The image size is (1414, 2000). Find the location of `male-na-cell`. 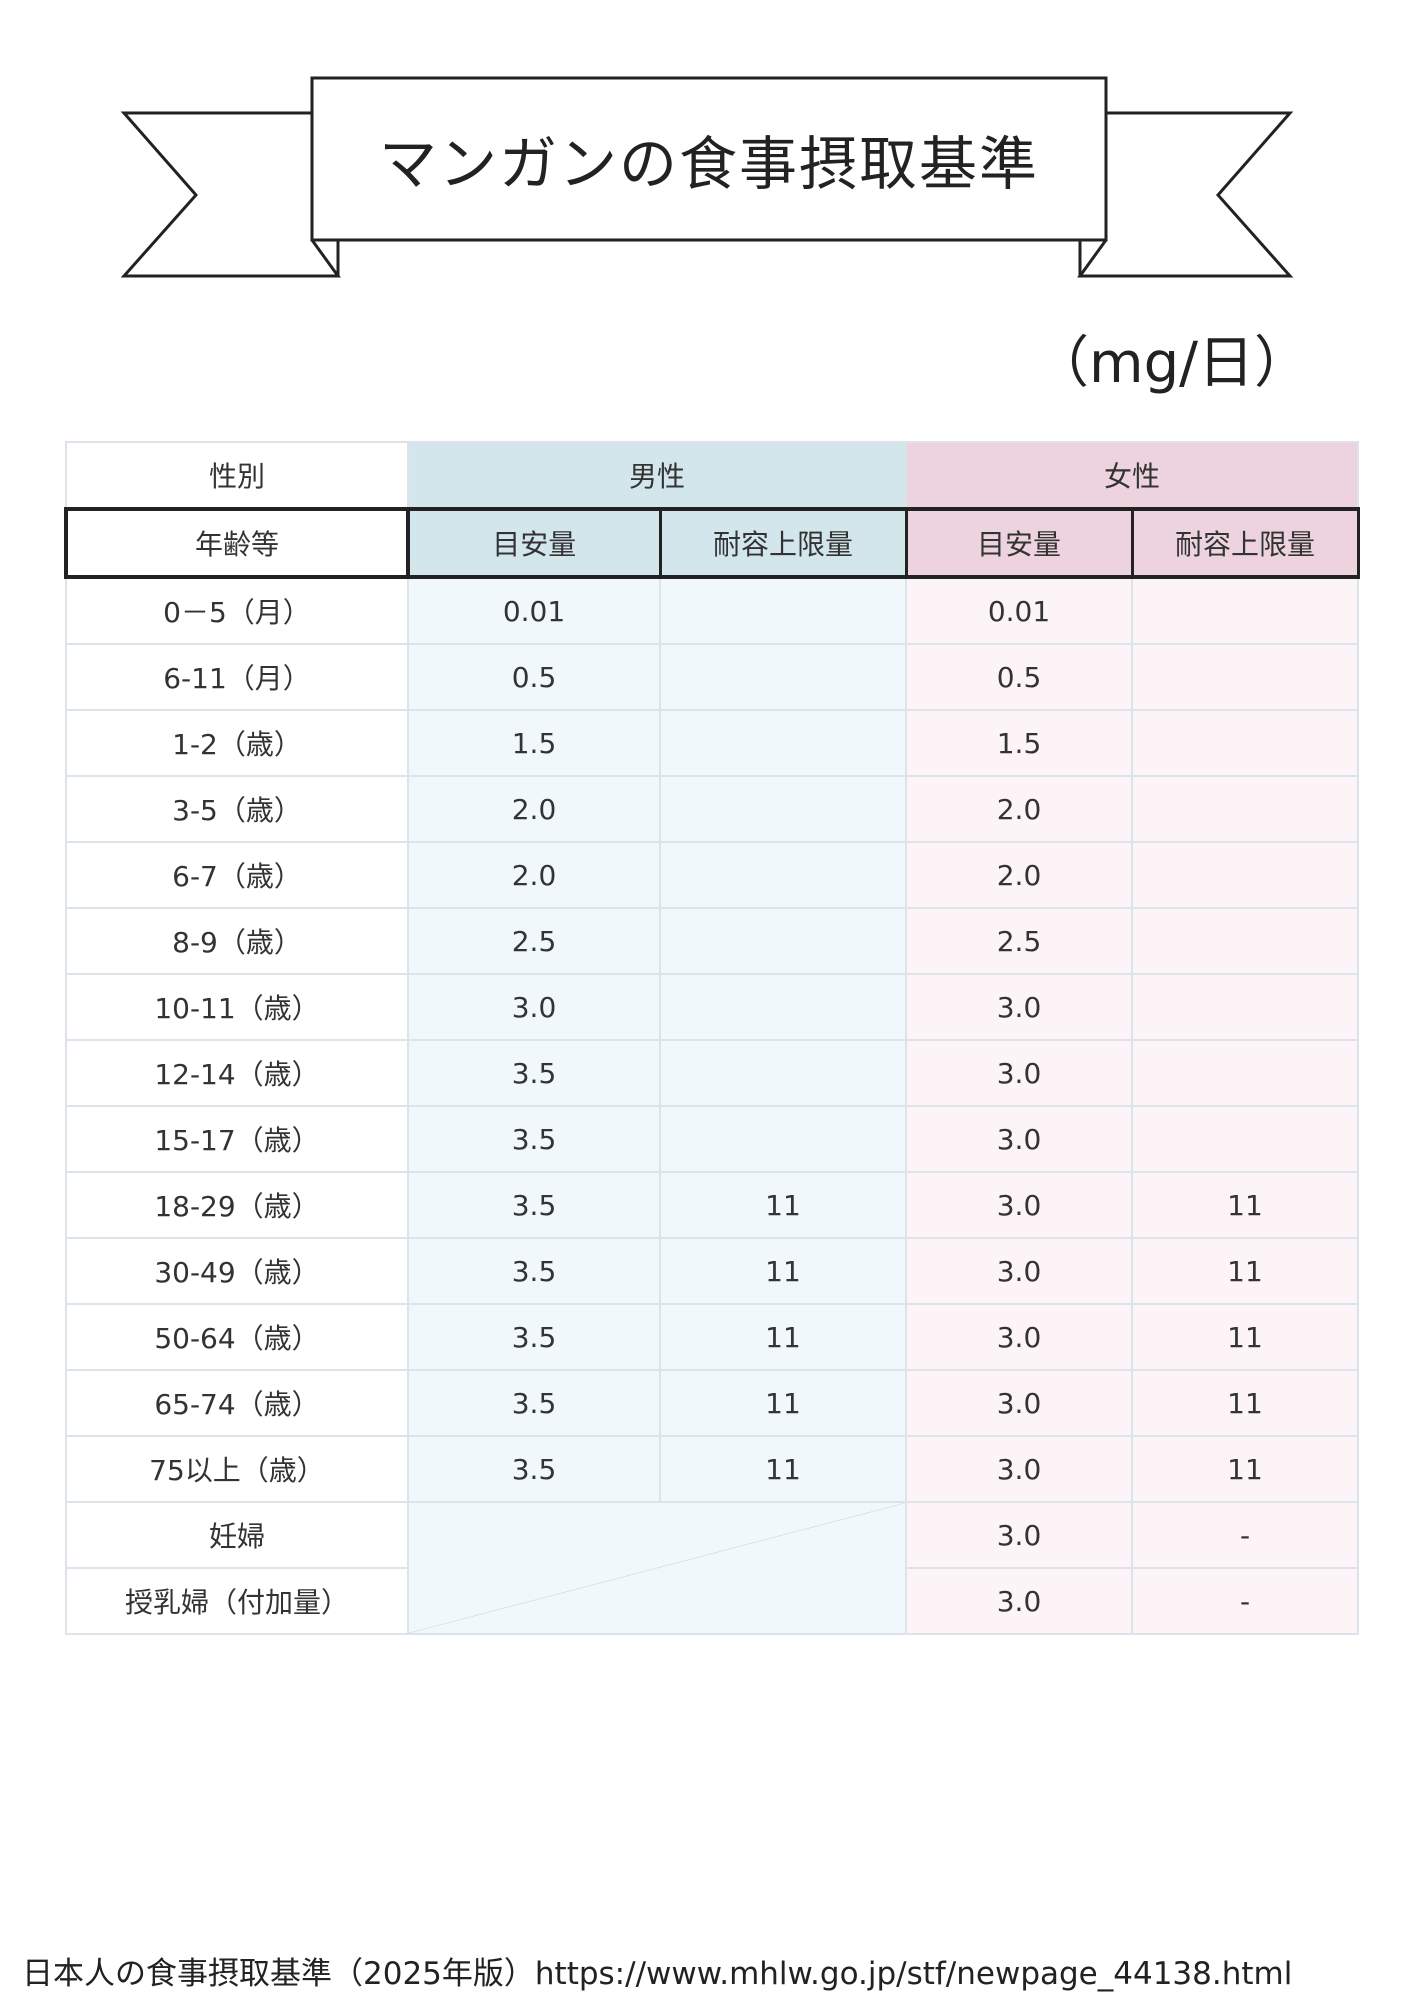

male-na-cell is located at coordinates (657, 1568).